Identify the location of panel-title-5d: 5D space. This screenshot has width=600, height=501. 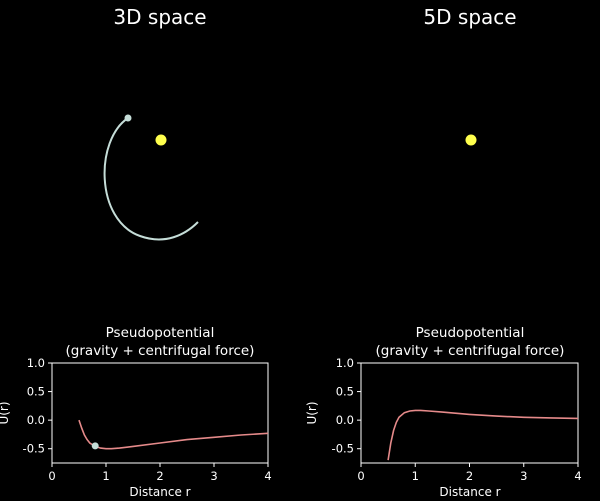
(469, 17).